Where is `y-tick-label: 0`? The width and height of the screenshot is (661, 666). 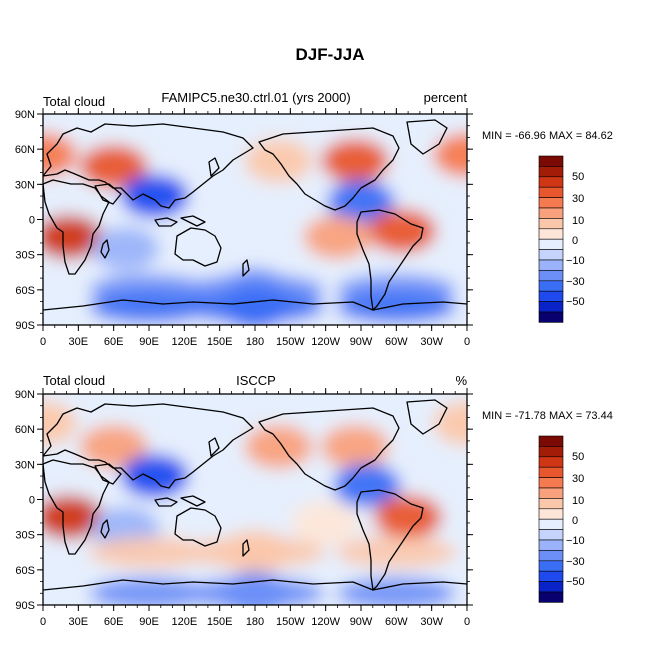 y-tick-label: 0 is located at coordinates (32, 501).